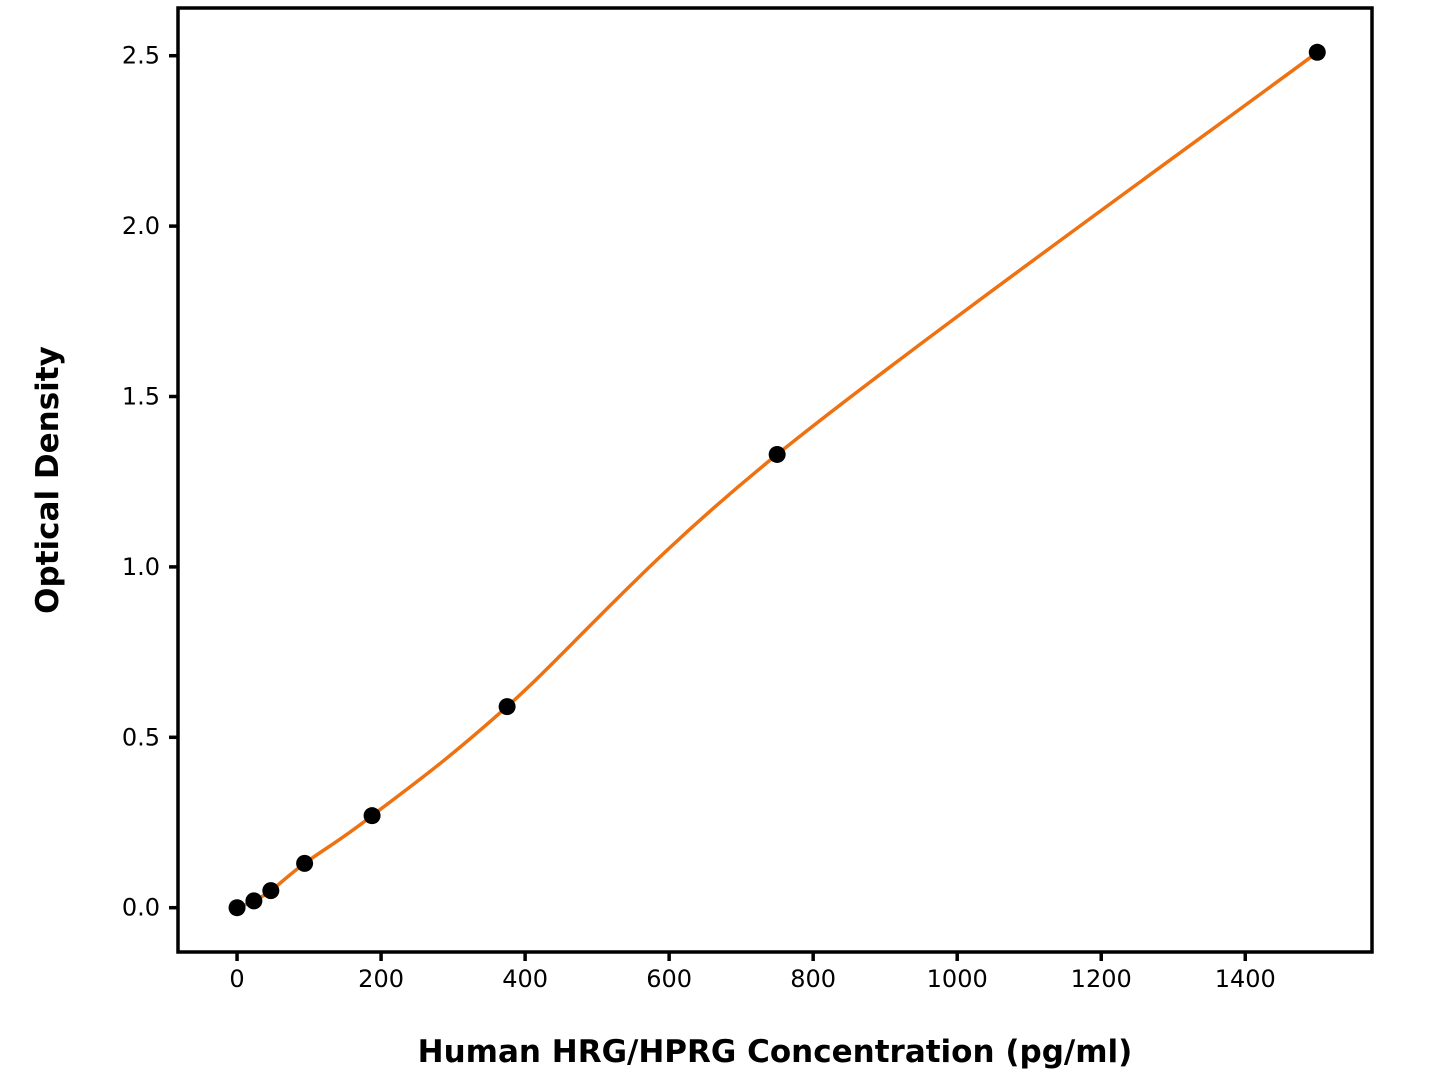  Describe the element at coordinates (141, 567) in the screenshot. I see `y-tick-label: 1.0` at that location.